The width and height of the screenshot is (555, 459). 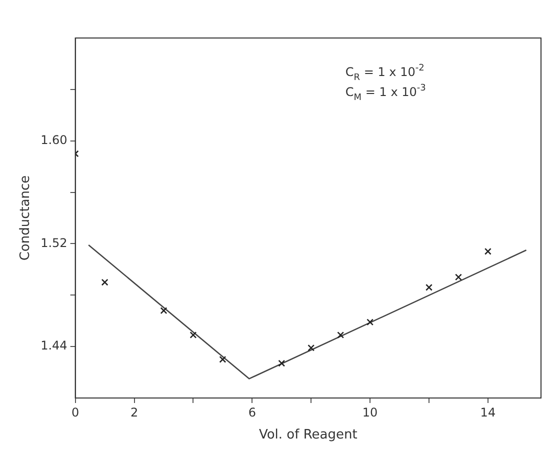 I want to click on y-tick-label: 1.44, so click(x=54, y=345).